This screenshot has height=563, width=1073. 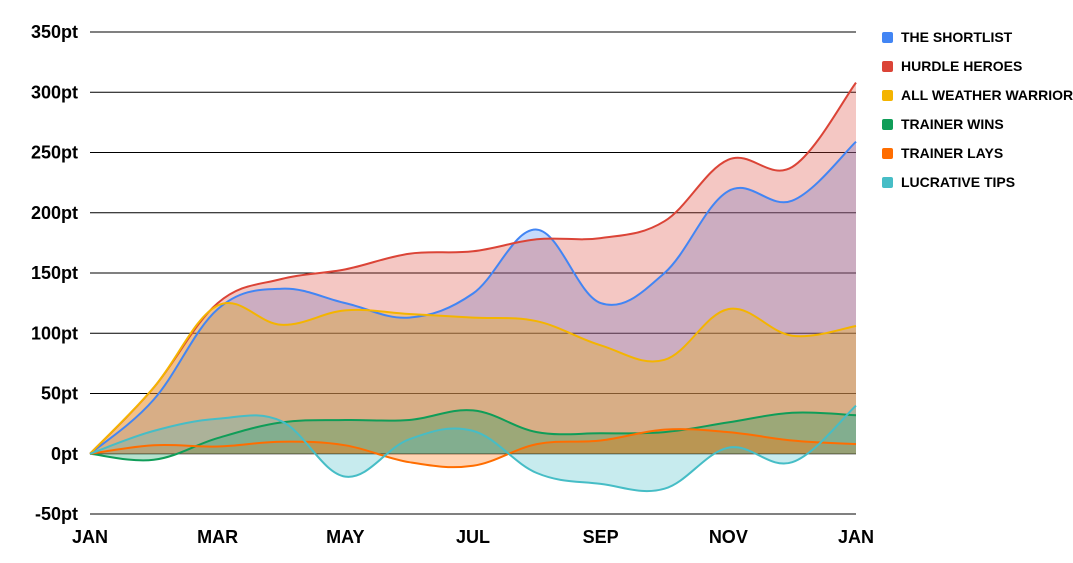 I want to click on legend-item-trainer-wins: TRAINER WINS, so click(x=943, y=124).